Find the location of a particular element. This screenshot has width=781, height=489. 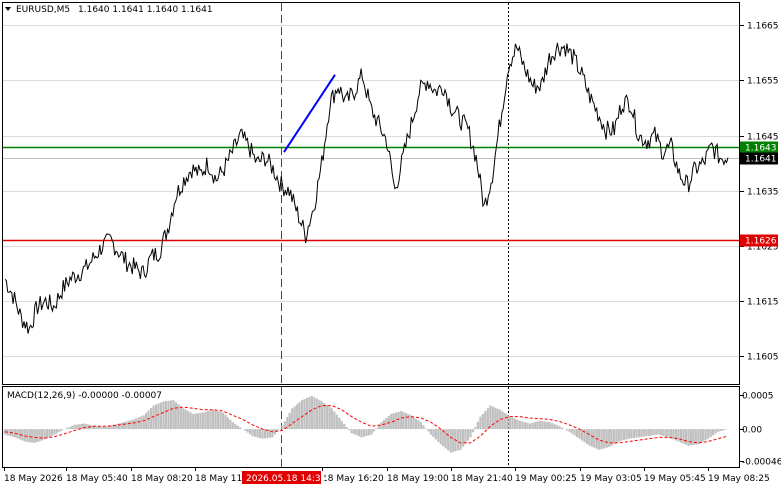

y-tick-label: 1.1605 is located at coordinates (763, 358).